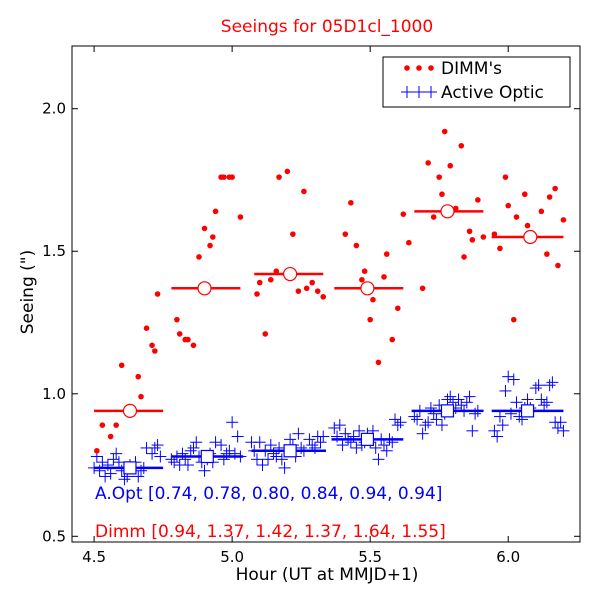 This screenshot has width=600, height=600. What do you see at coordinates (94, 557) in the screenshot?
I see `x-tick-label: 4.5` at bounding box center [94, 557].